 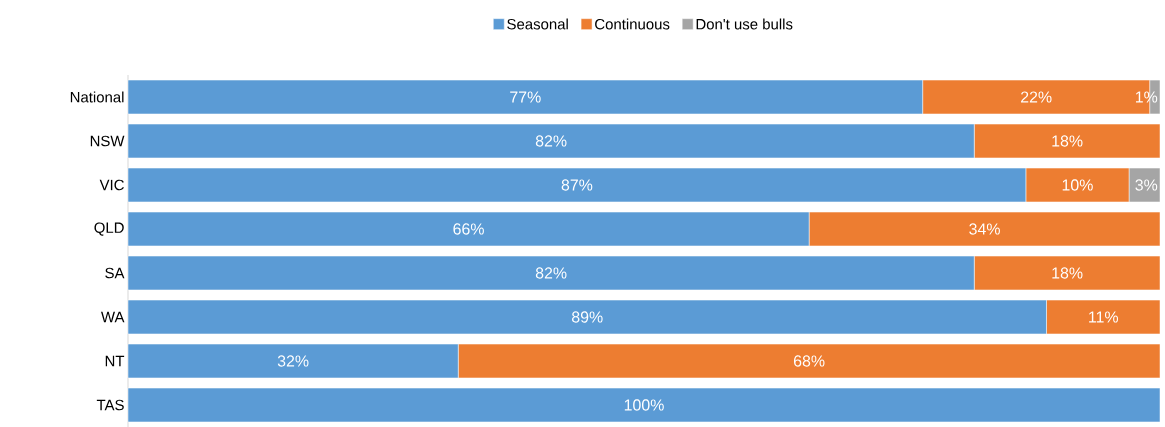 What do you see at coordinates (115, 273) in the screenshot?
I see `y-tick-label: SA` at bounding box center [115, 273].